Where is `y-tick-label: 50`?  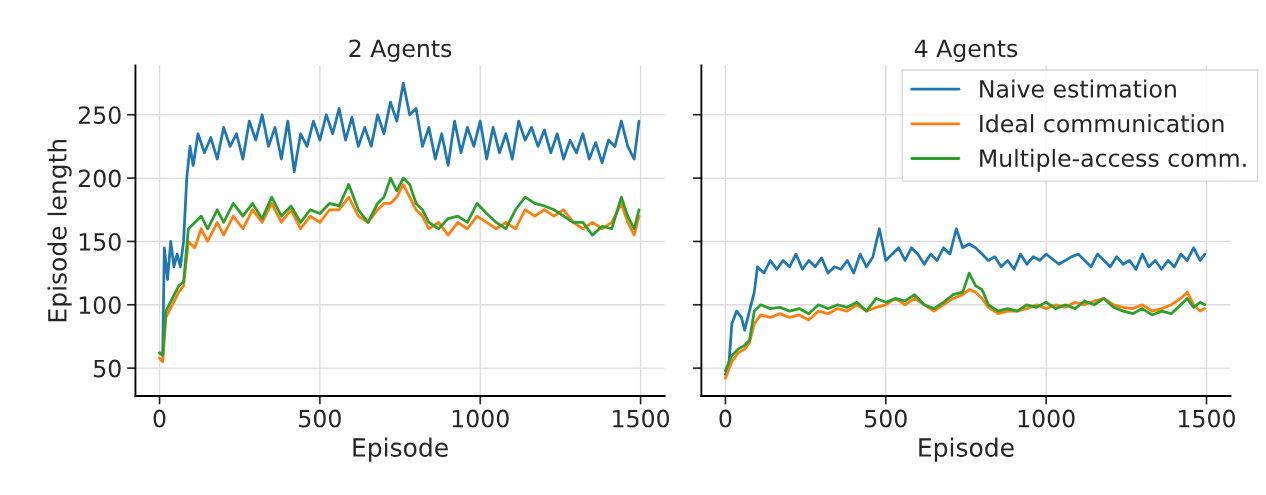
y-tick-label: 50 is located at coordinates (107, 368).